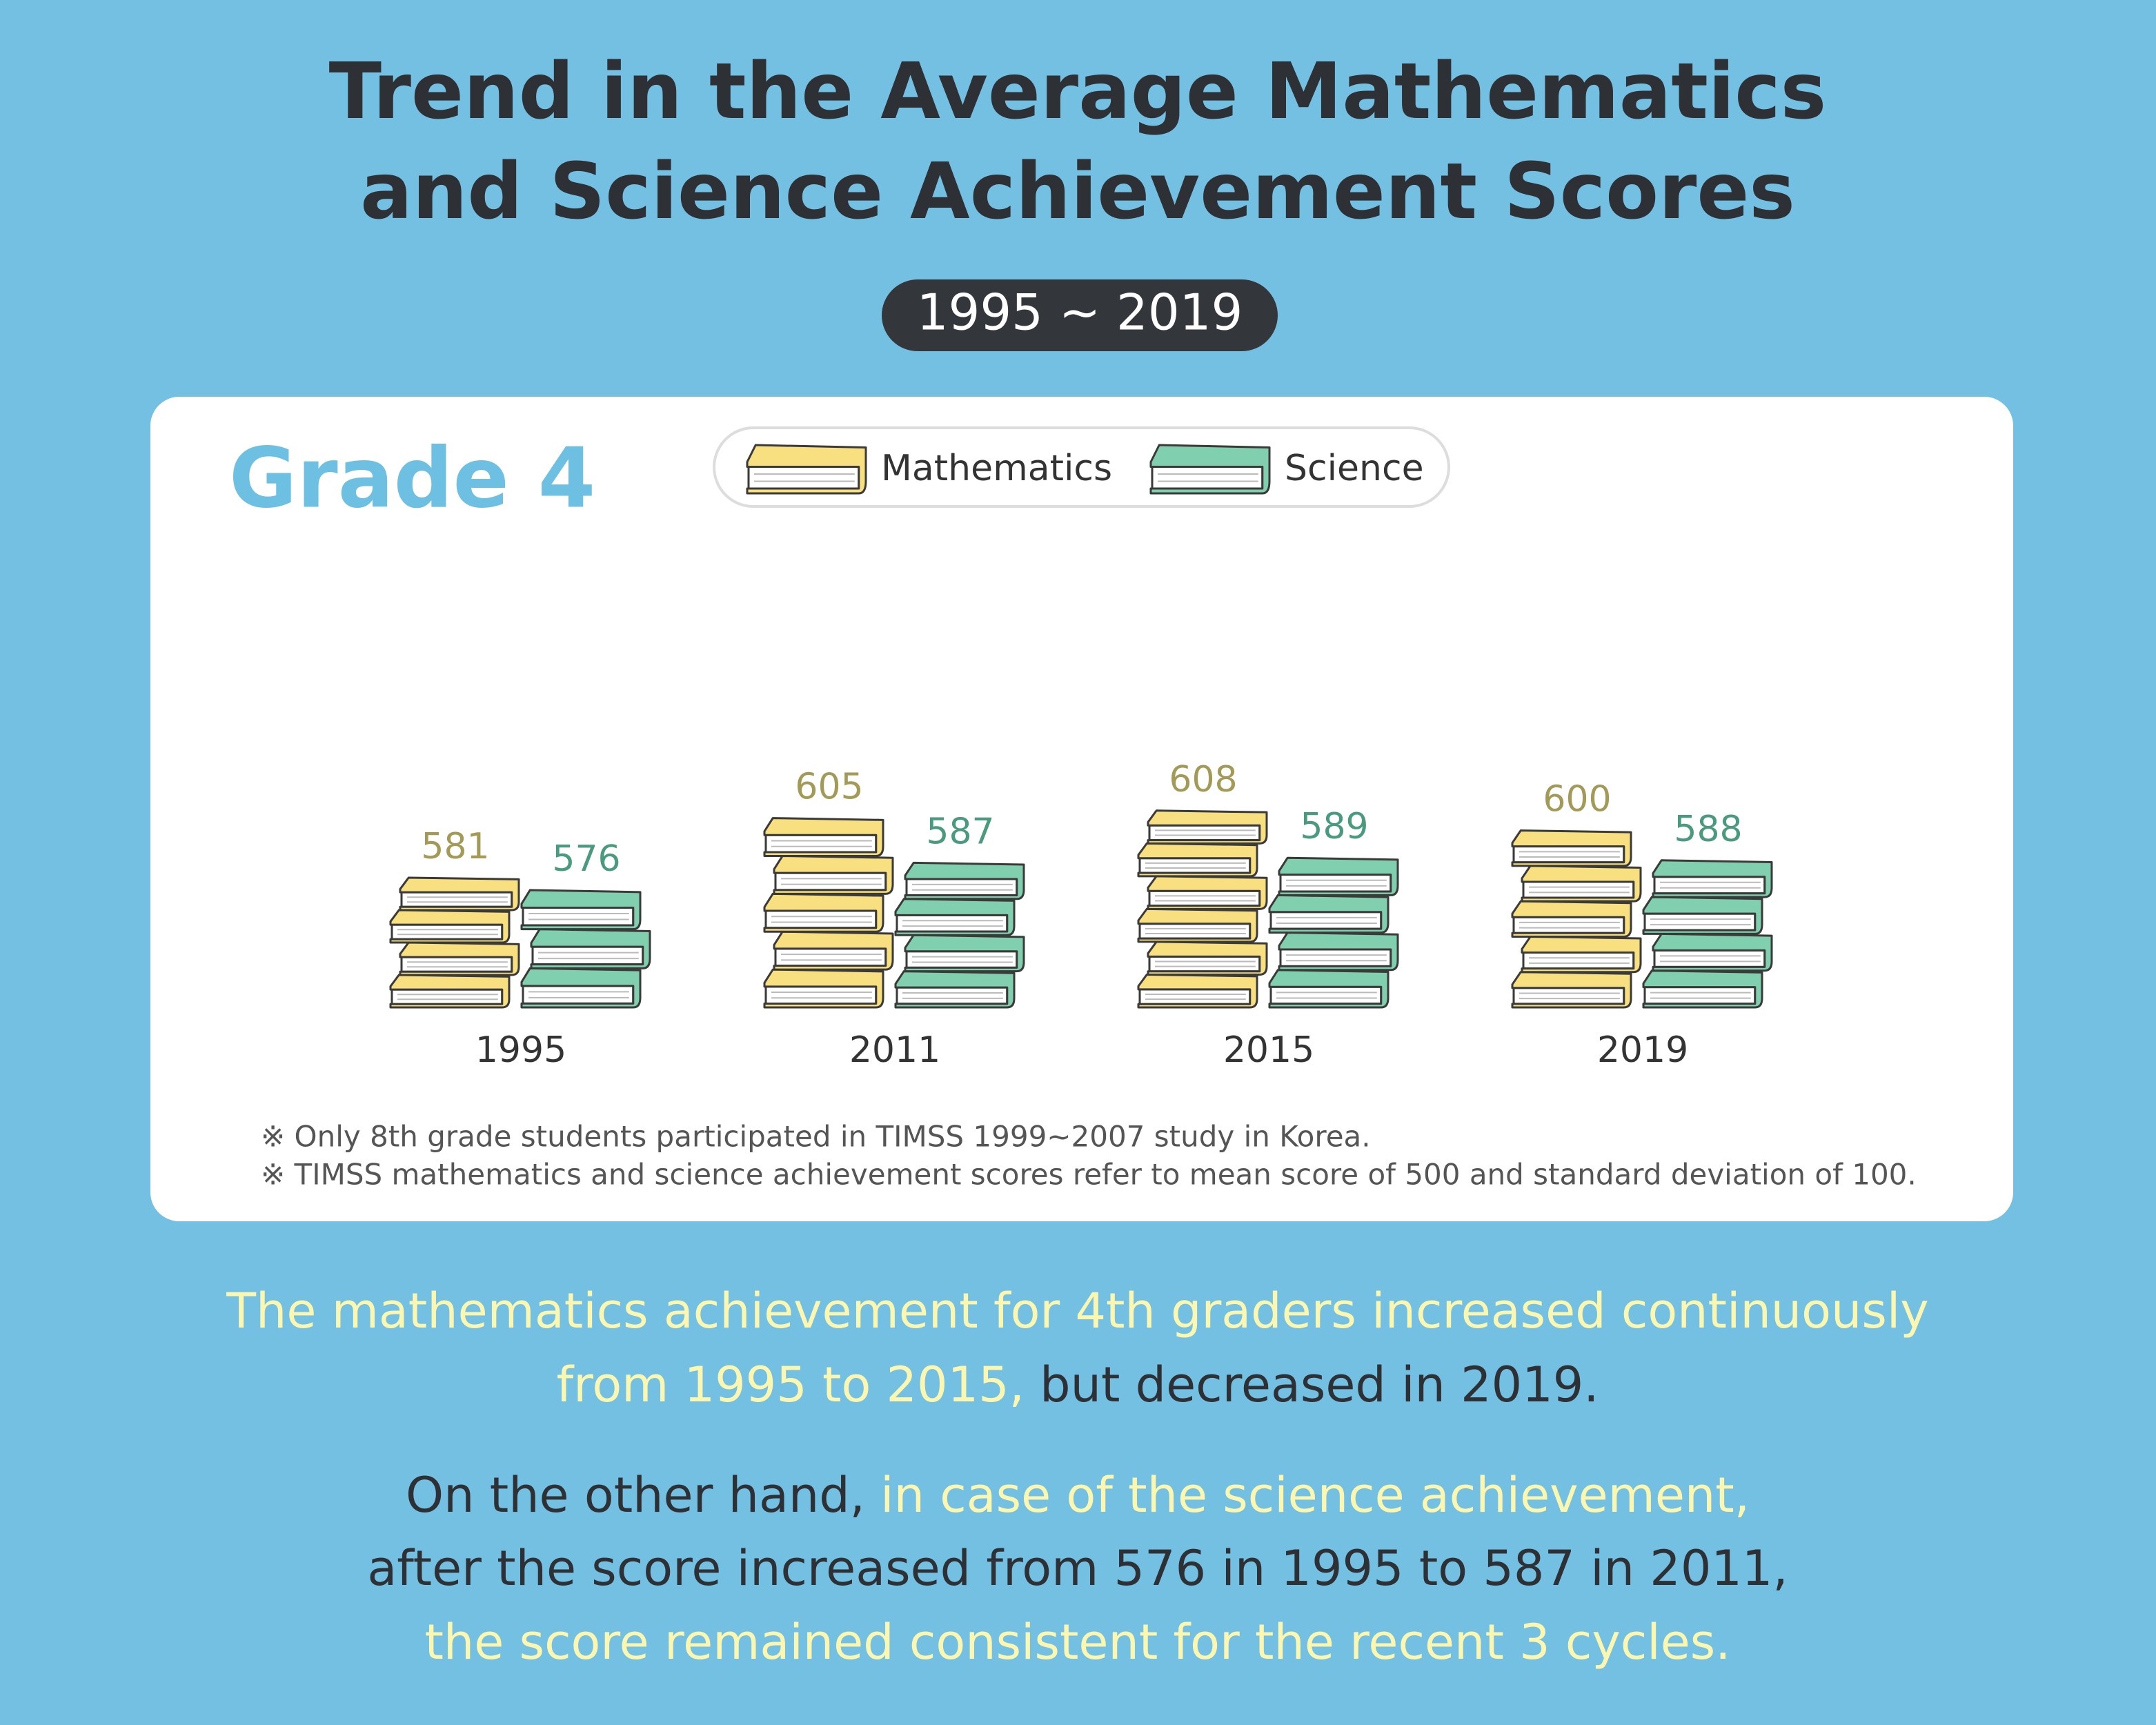 Image resolution: width=2156 pixels, height=1725 pixels. What do you see at coordinates (1708, 829) in the screenshot?
I see `value-label: 588` at bounding box center [1708, 829].